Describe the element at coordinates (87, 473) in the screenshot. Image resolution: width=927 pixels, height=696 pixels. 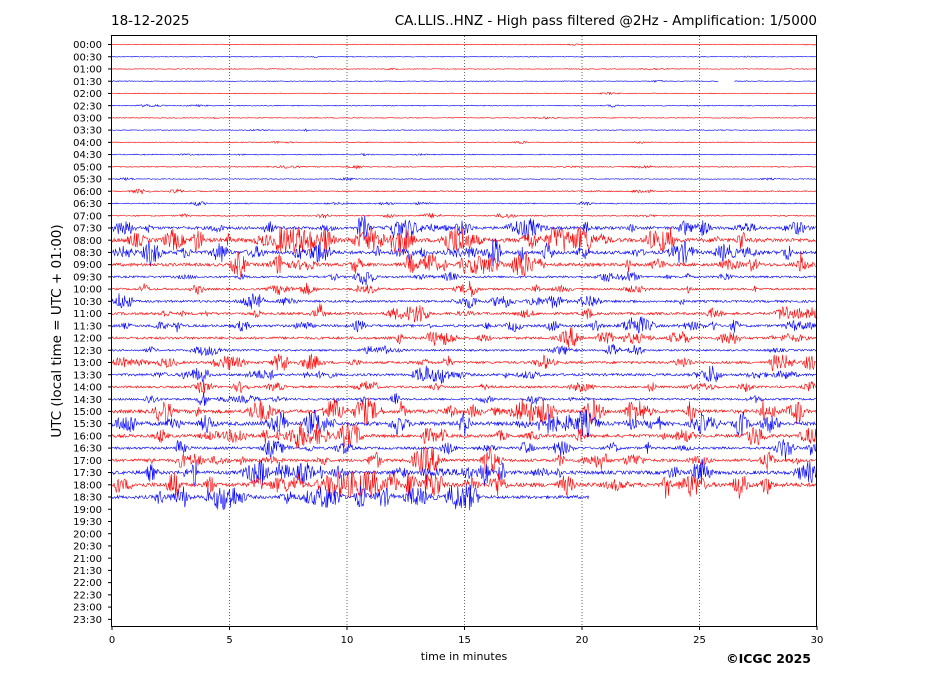
I see `y-tick-label: 17:30` at that location.